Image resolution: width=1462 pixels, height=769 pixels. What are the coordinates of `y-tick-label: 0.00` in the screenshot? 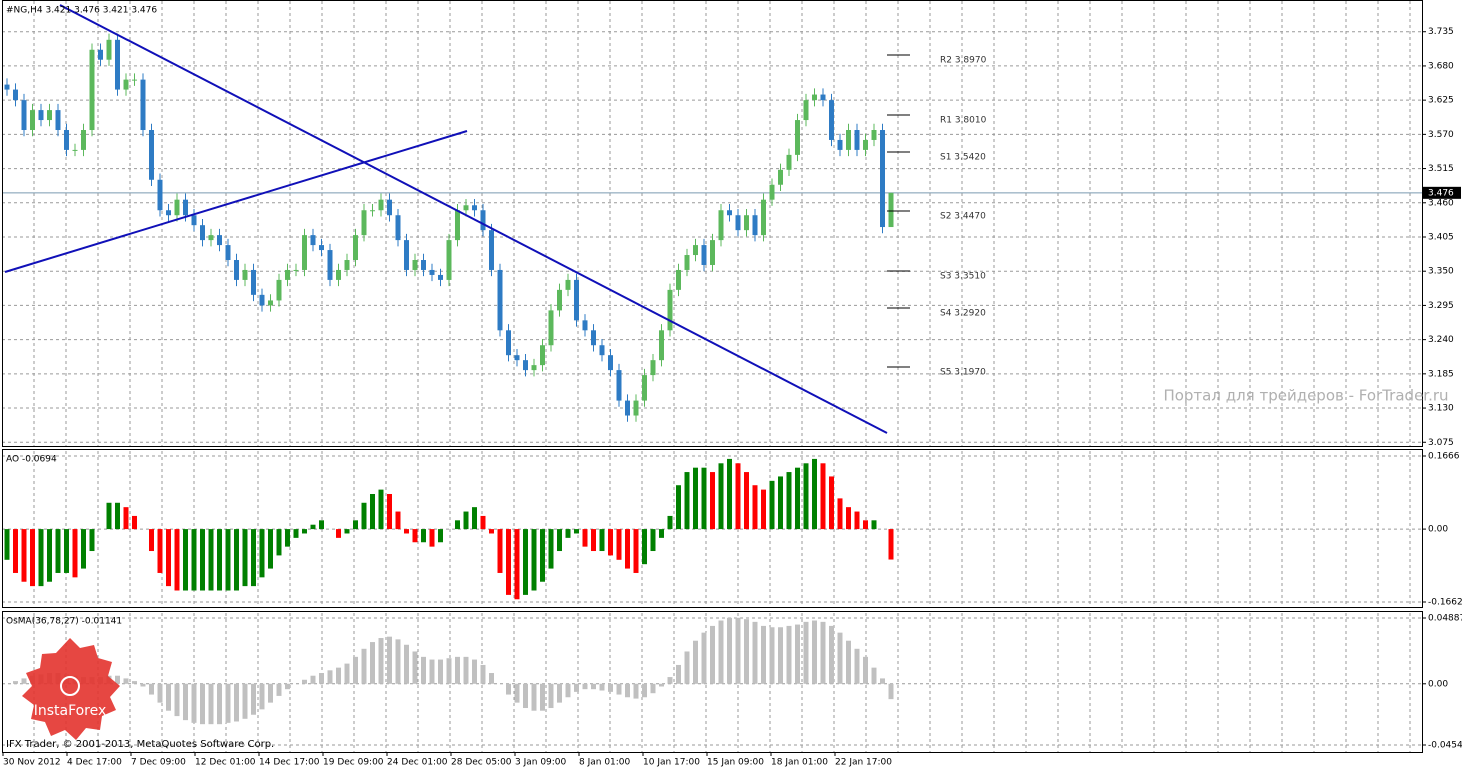 It's located at (1438, 684).